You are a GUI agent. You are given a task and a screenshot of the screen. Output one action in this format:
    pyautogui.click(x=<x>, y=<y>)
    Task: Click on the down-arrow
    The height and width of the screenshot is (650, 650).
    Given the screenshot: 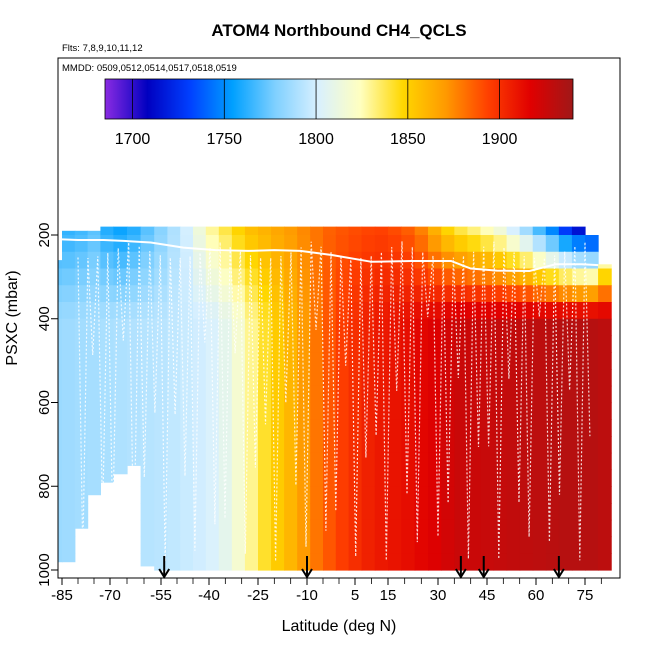 What is the action you would take?
    pyautogui.click(x=559, y=567)
    